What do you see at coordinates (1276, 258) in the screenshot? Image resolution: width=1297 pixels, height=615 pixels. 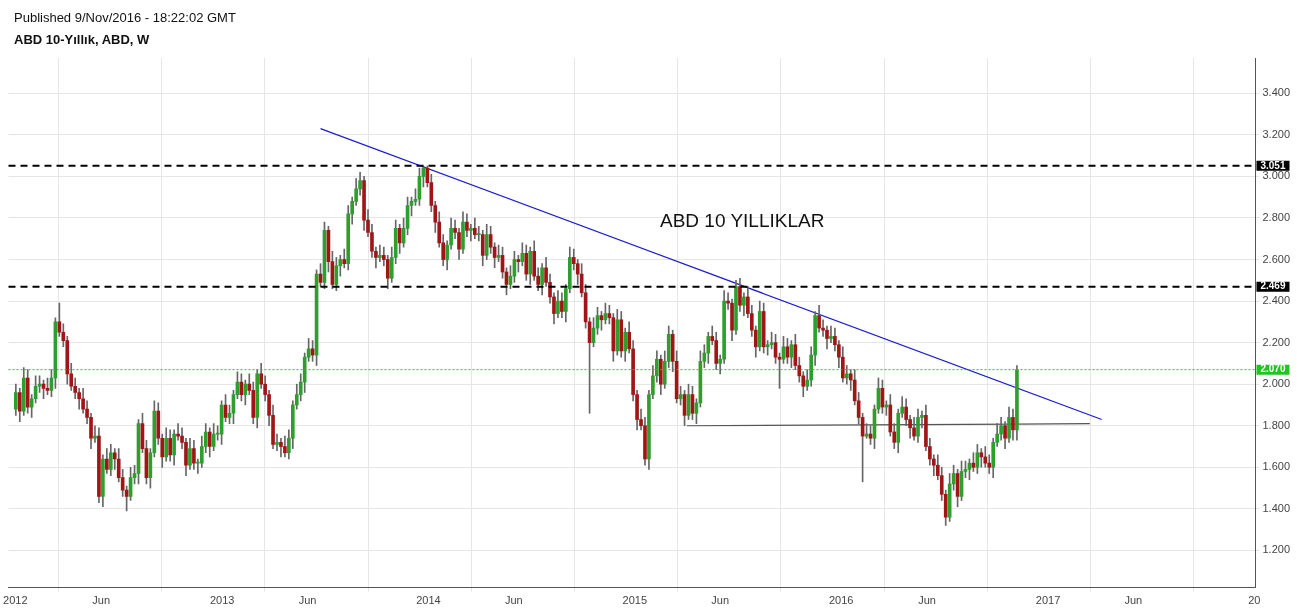 I see `y-tick-label: 2.600` at bounding box center [1276, 258].